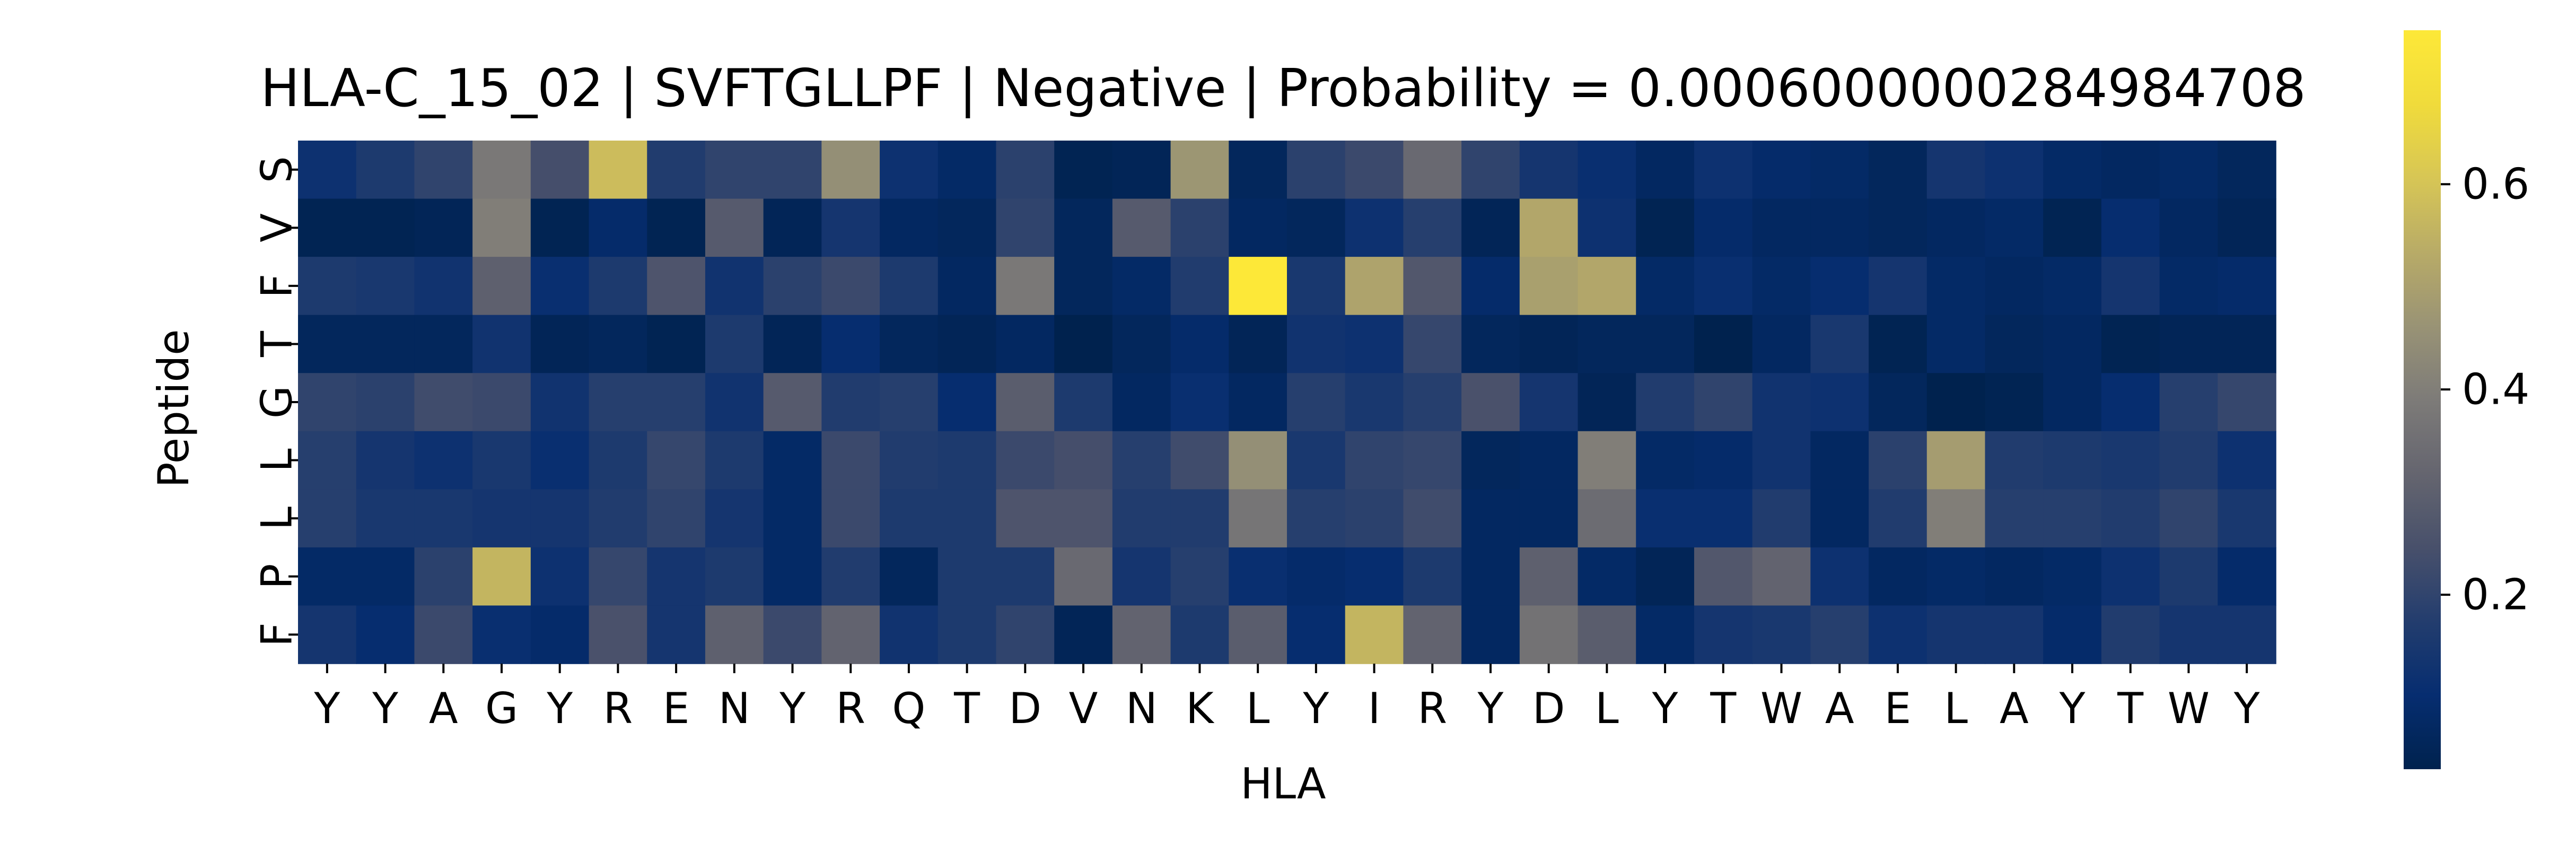 This screenshot has width=2576, height=844. I want to click on x-tick-label: W, so click(2189, 708).